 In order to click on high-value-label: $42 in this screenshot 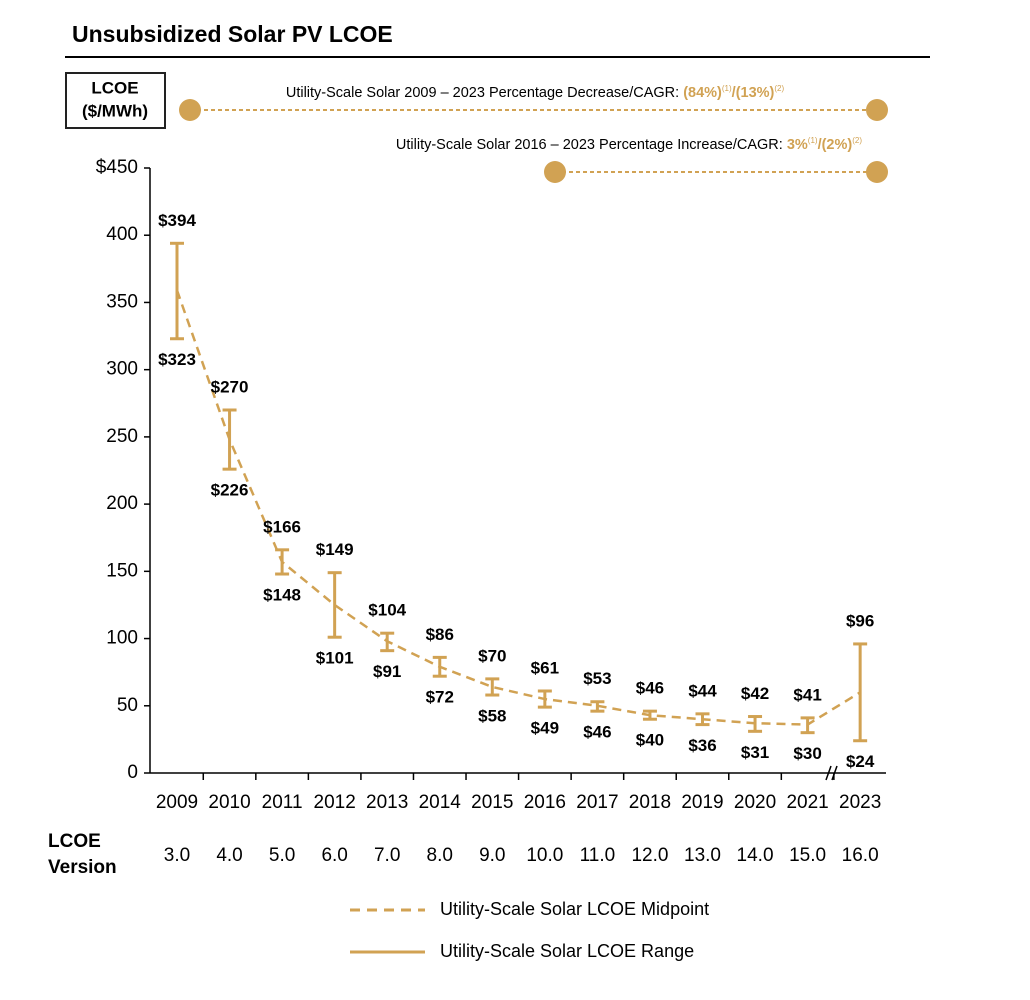, I will do `click(755, 693)`.